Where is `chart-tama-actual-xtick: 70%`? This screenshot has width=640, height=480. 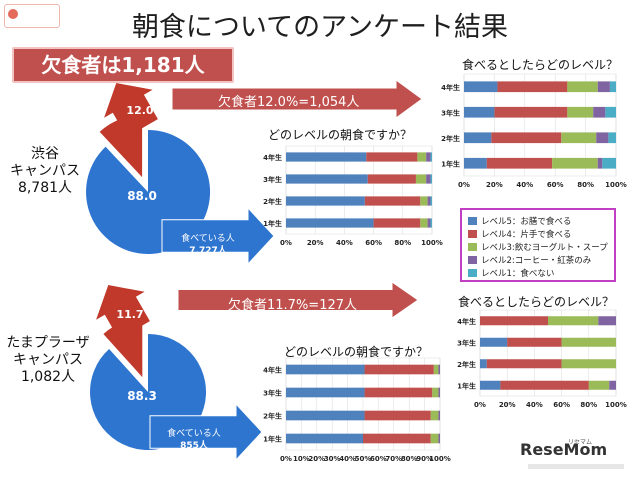 chart-tama-actual-xtick: 70% is located at coordinates (393, 459).